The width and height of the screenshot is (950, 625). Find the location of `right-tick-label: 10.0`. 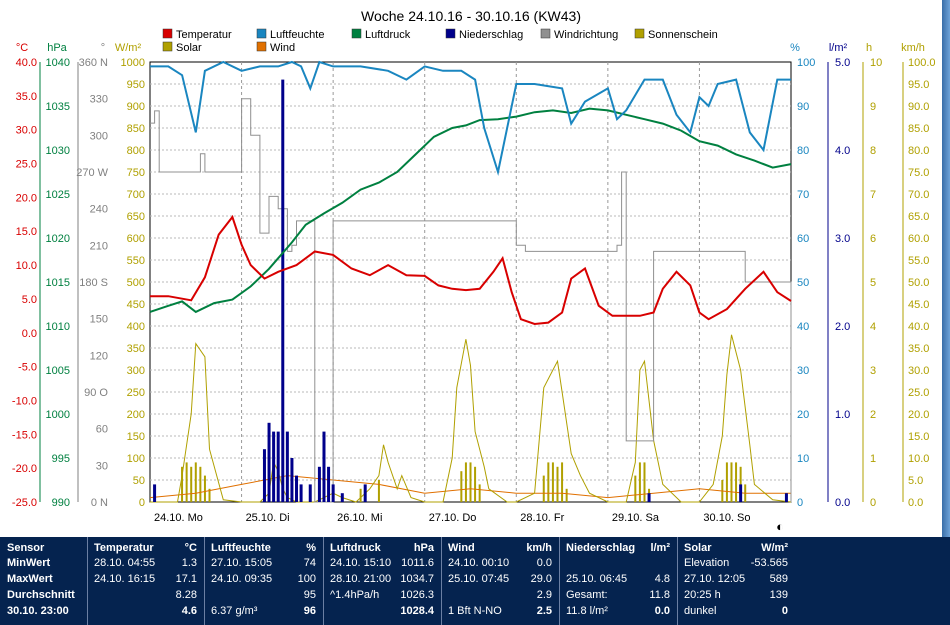

right-tick-label: 10.0 is located at coordinates (918, 459).